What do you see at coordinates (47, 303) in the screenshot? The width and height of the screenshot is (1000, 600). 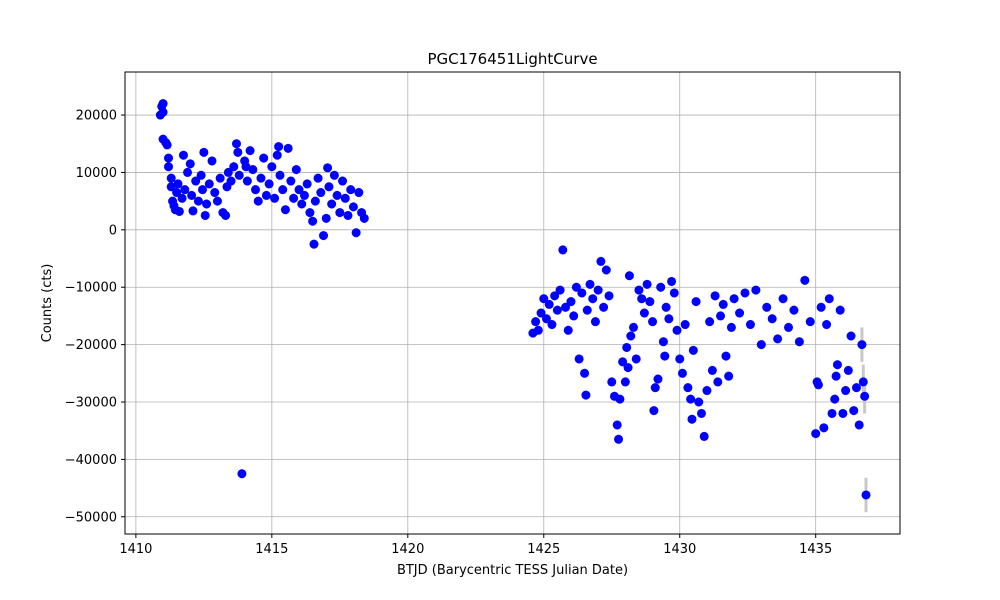 I see `y-axis-label: Counts (cts)` at bounding box center [47, 303].